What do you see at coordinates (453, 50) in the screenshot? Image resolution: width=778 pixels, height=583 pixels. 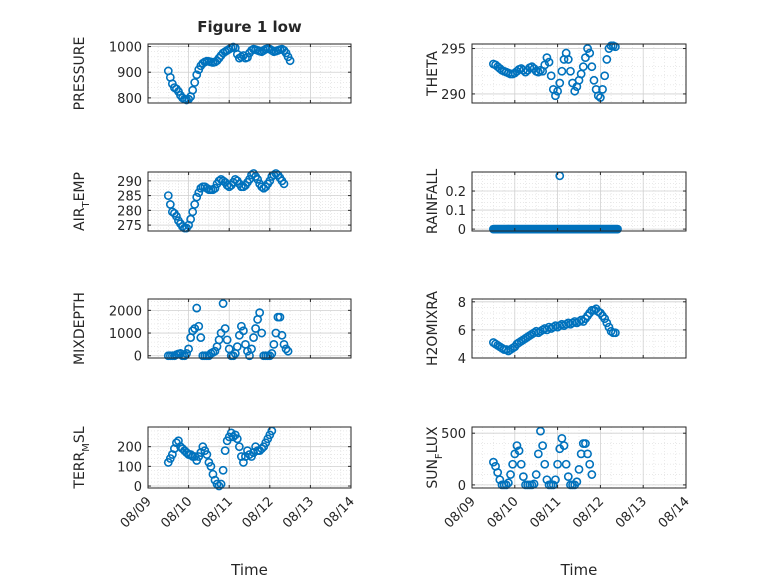 I see `y-tick-label: 295` at bounding box center [453, 50].